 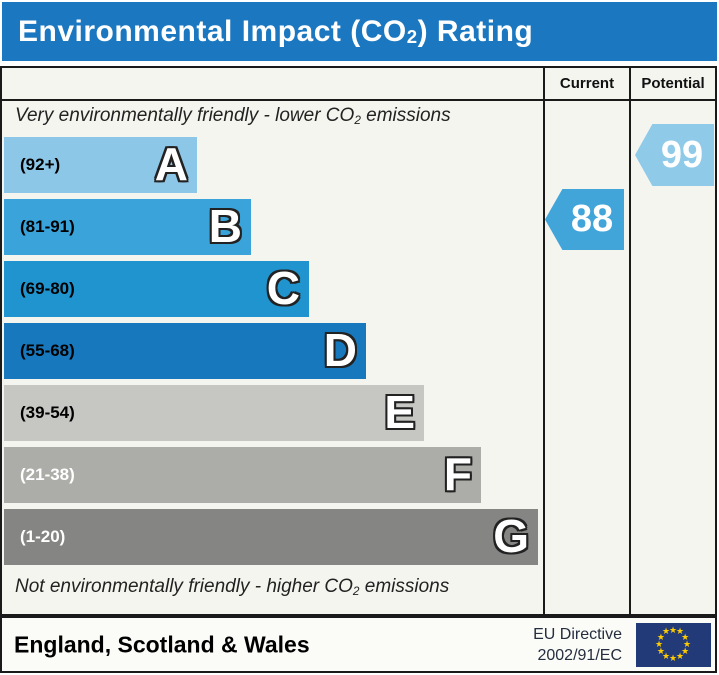 I want to click on header-divider, so click(x=358, y=100).